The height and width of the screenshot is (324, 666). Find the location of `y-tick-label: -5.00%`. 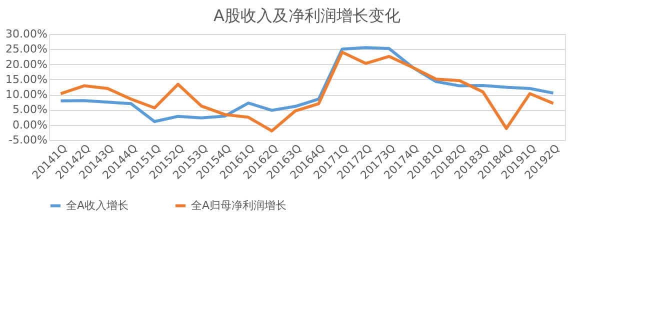

y-tick-label: -5.00% is located at coordinates (28, 140).